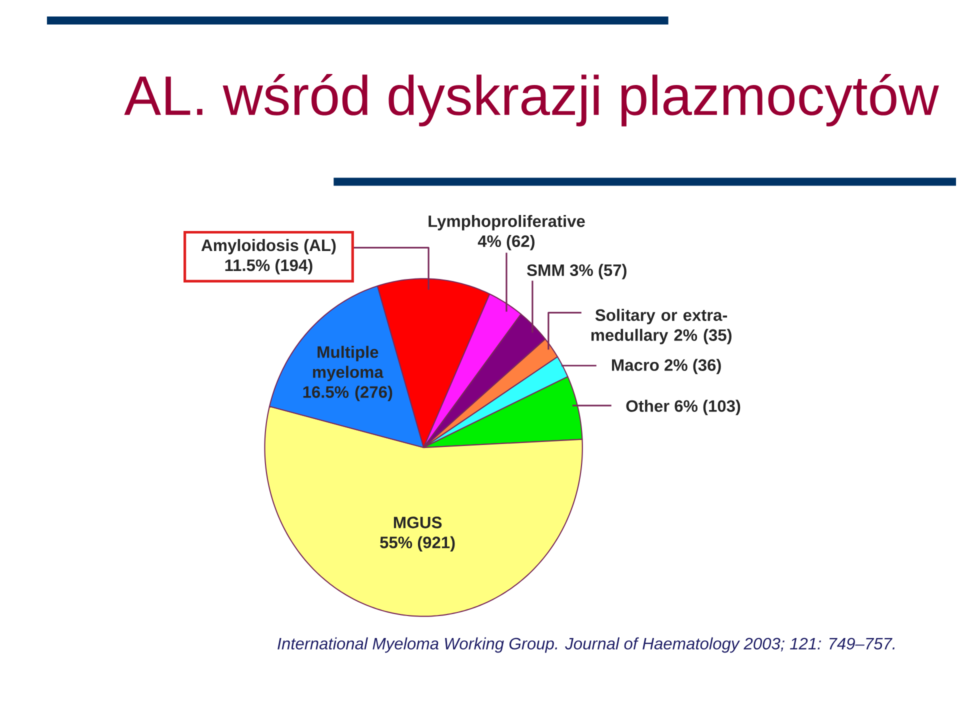 Image resolution: width=960 pixels, height=701 pixels. Describe the element at coordinates (347, 394) in the screenshot. I see `data-label: 16.5% (276)` at that location.